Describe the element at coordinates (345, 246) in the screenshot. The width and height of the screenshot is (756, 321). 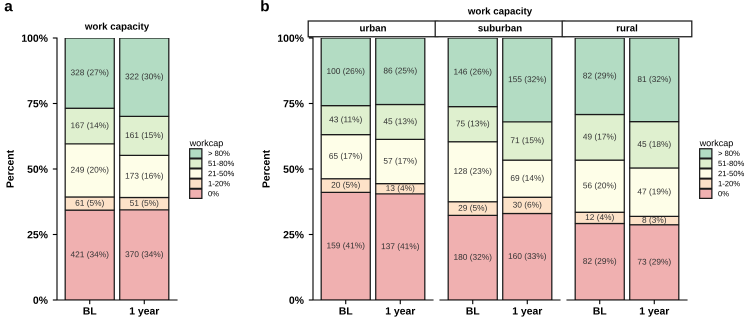
I see `data-label: 159 (41%)` at that location.